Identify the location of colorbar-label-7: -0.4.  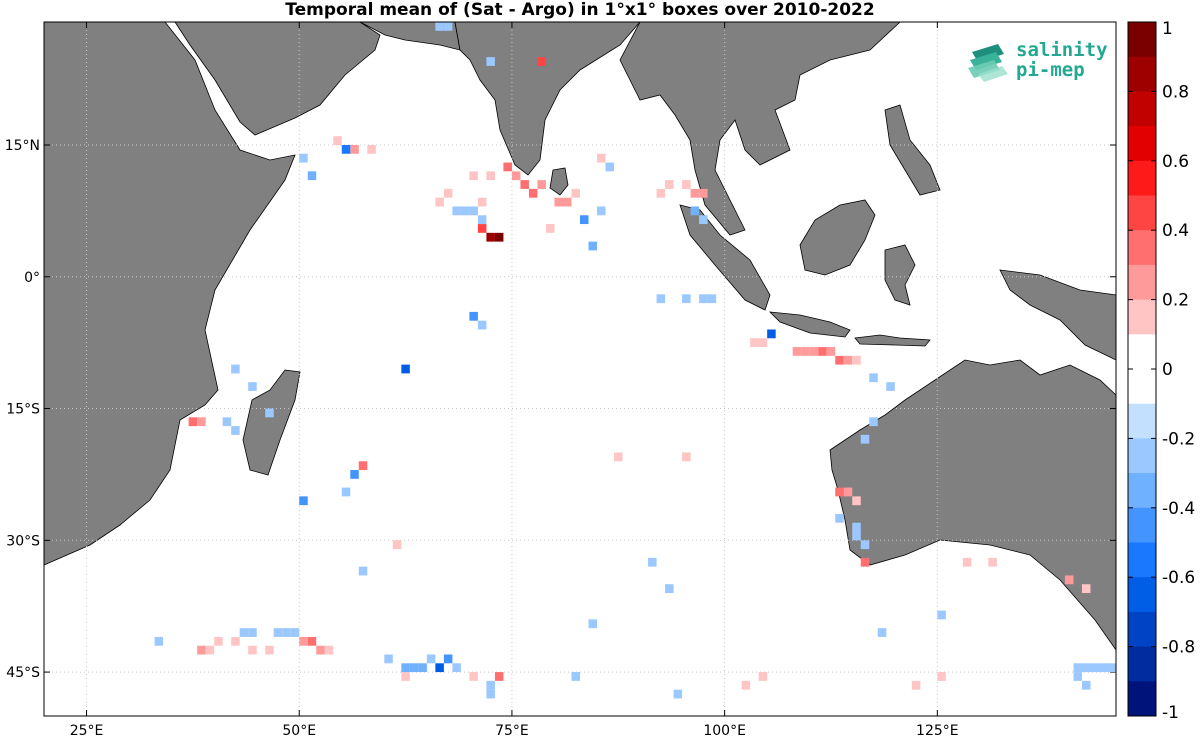
(1178, 509).